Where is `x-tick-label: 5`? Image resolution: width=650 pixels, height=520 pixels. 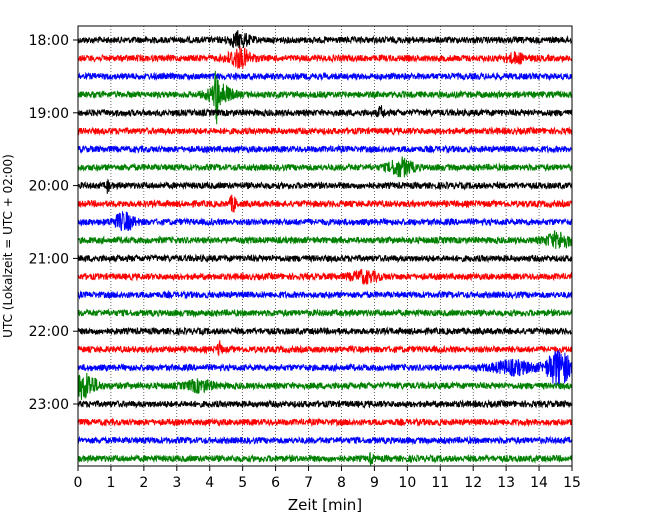
x-tick-label: 5 is located at coordinates (242, 483).